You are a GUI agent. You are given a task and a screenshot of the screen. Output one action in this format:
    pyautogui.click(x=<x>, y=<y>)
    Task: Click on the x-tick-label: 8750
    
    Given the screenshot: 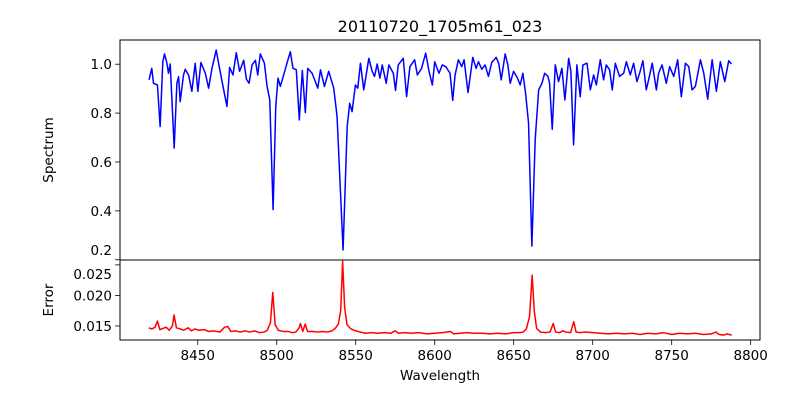 What is the action you would take?
    pyautogui.click(x=672, y=356)
    